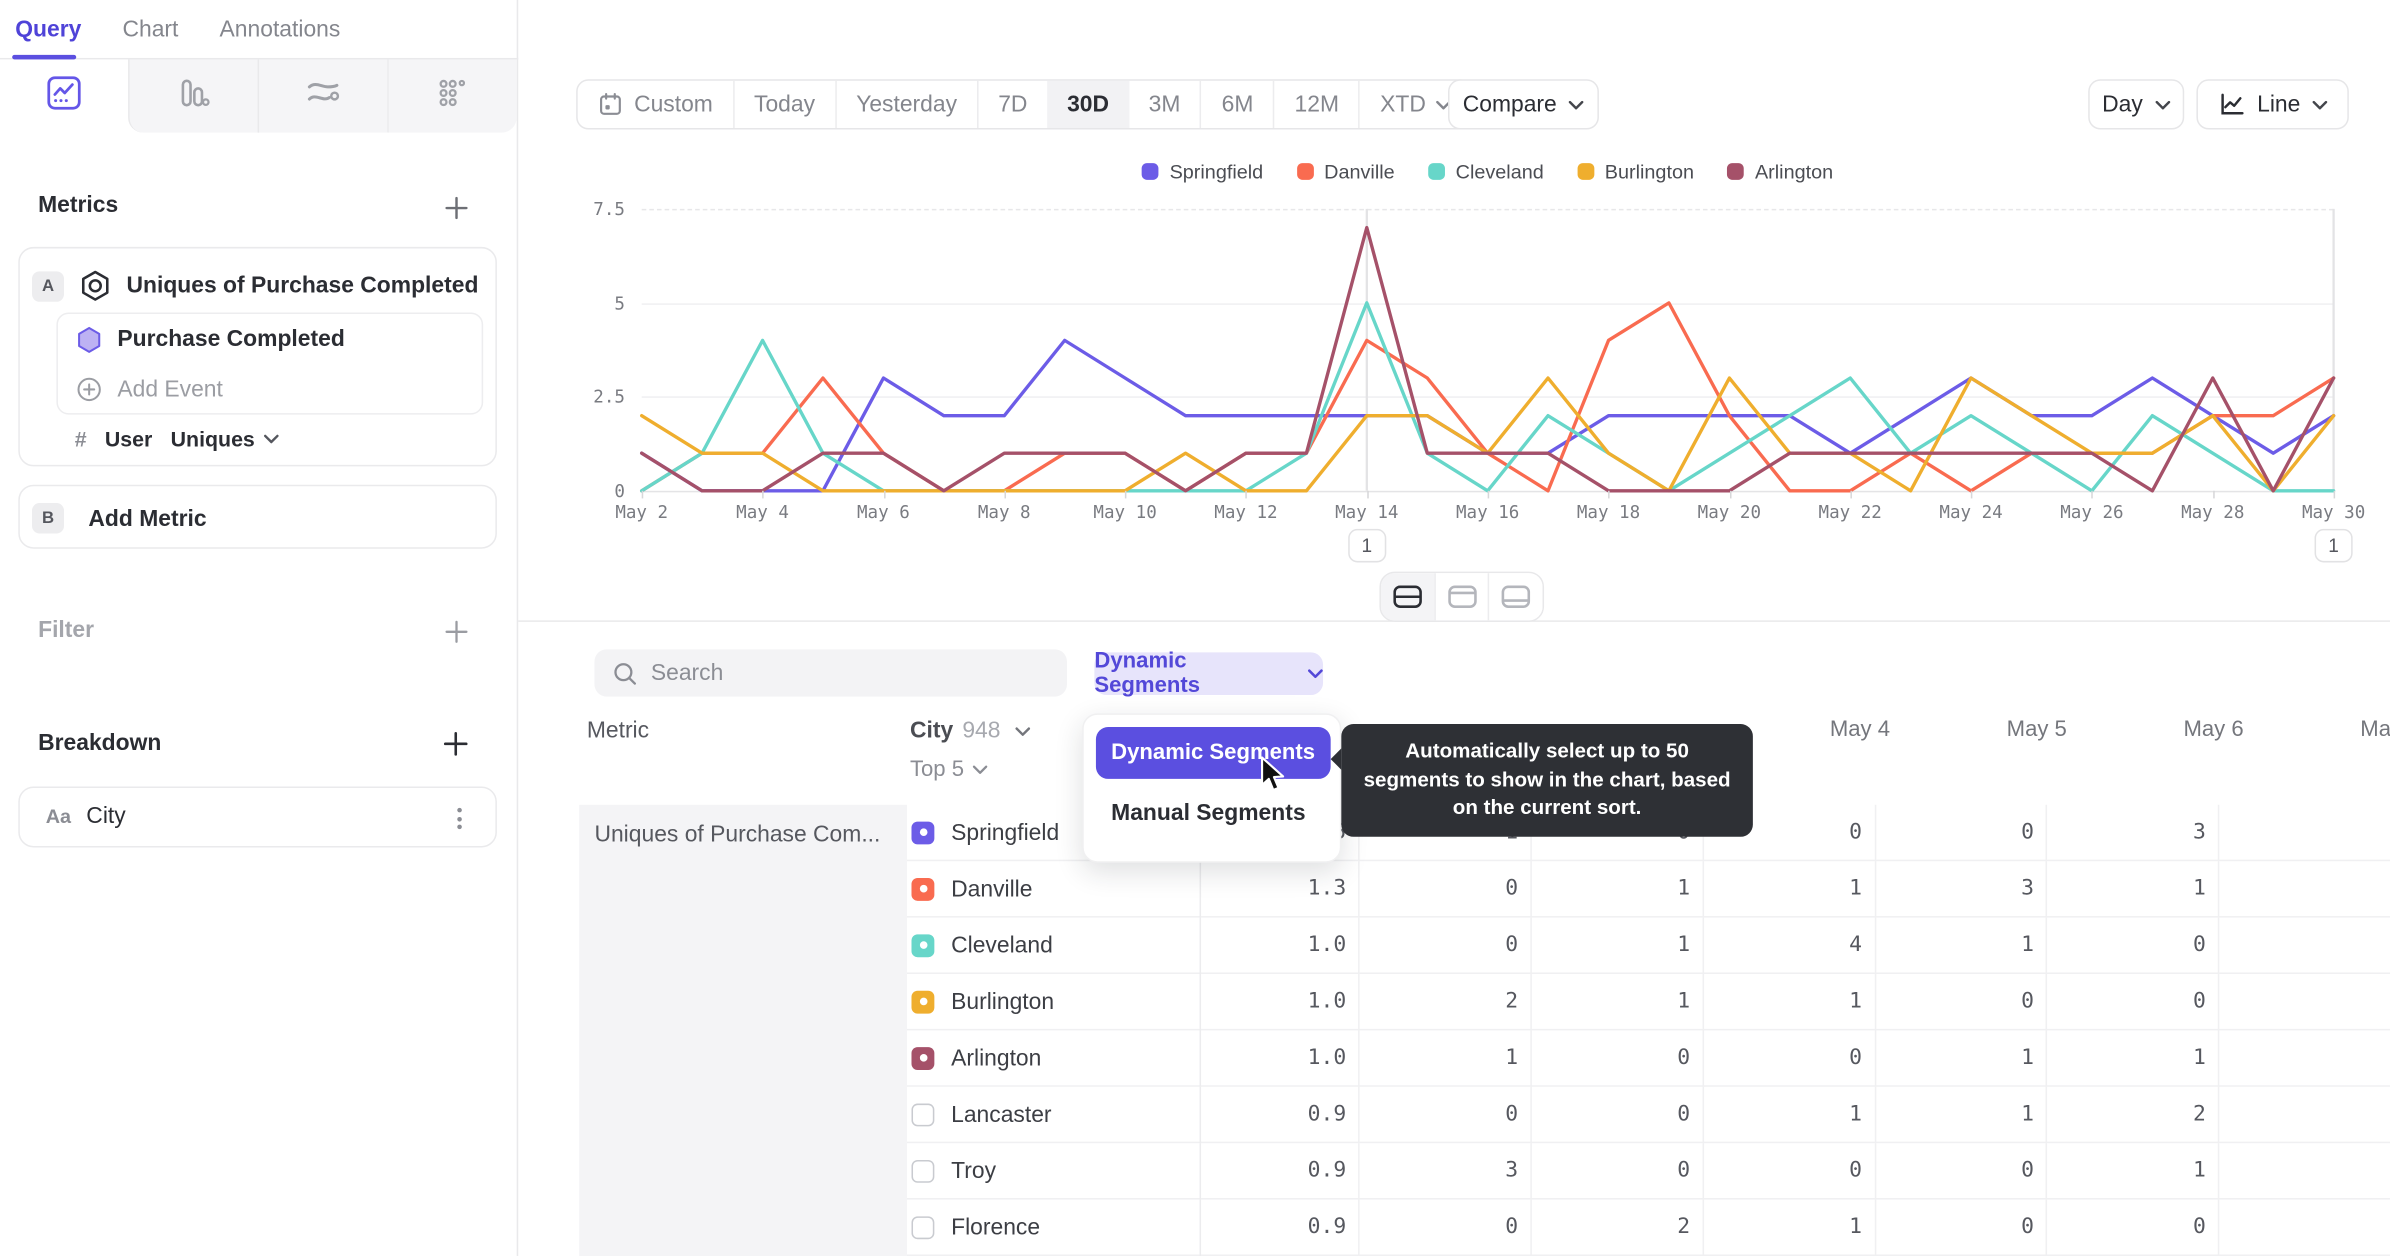 This screenshot has width=2390, height=1256. What do you see at coordinates (456, 631) in the screenshot?
I see `add-filter-plus-button` at bounding box center [456, 631].